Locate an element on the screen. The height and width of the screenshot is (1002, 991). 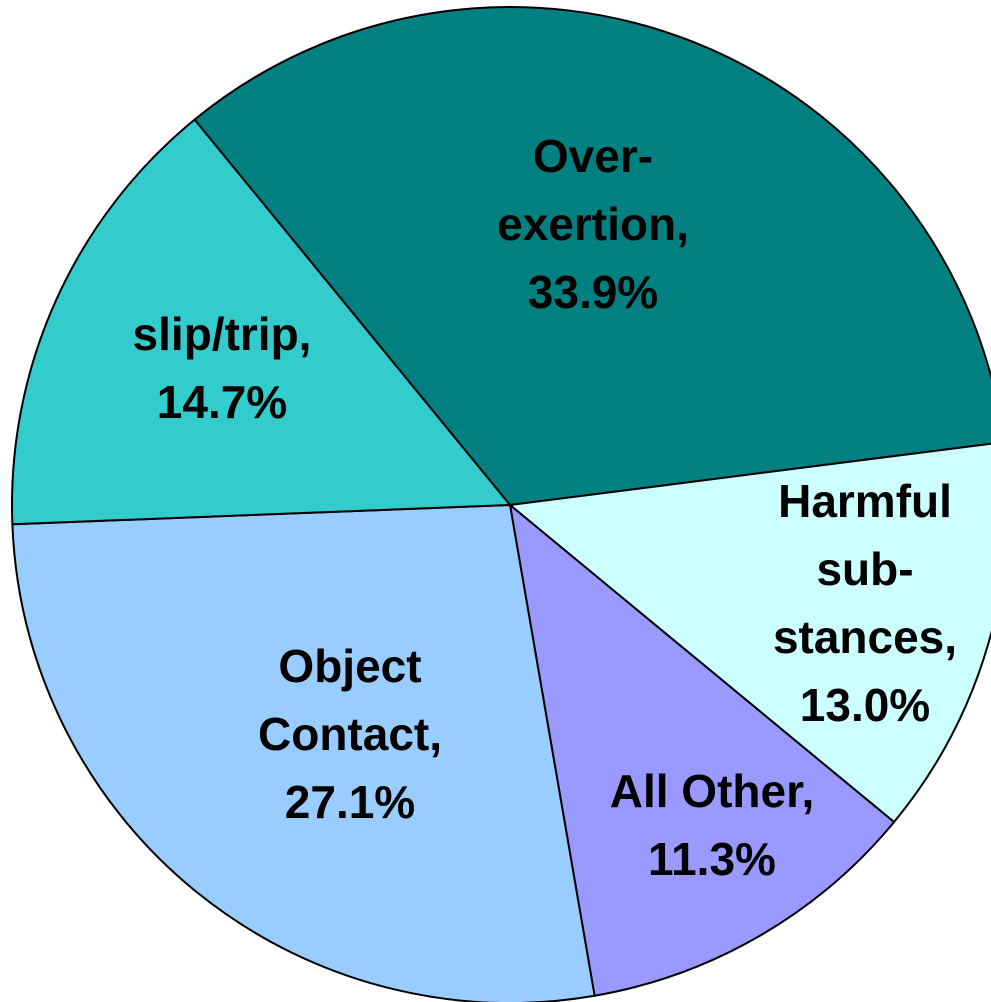
slice-value-label: 33.9% is located at coordinates (593, 292).